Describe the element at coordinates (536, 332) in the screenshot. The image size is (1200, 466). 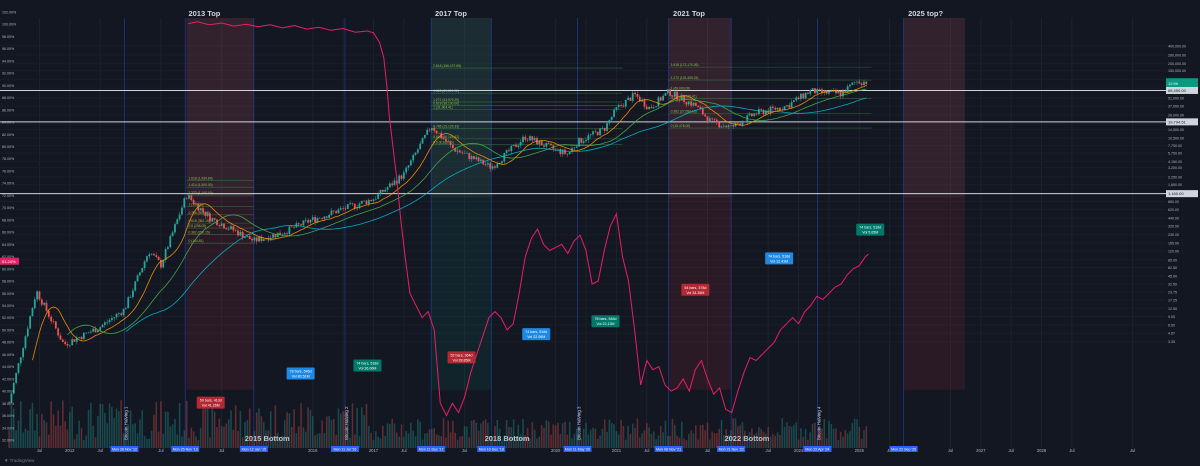
I see `cycle-stats-bars: 74 bars, 518d` at that location.